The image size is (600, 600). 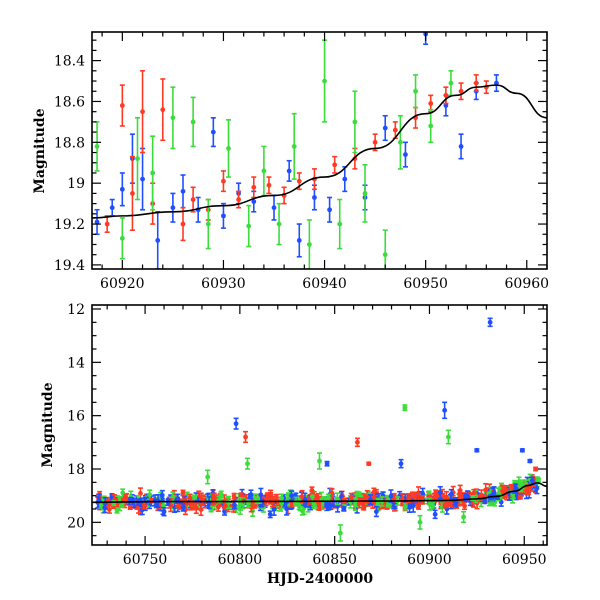 I want to click on y-tick-label: 14, so click(x=76, y=363).